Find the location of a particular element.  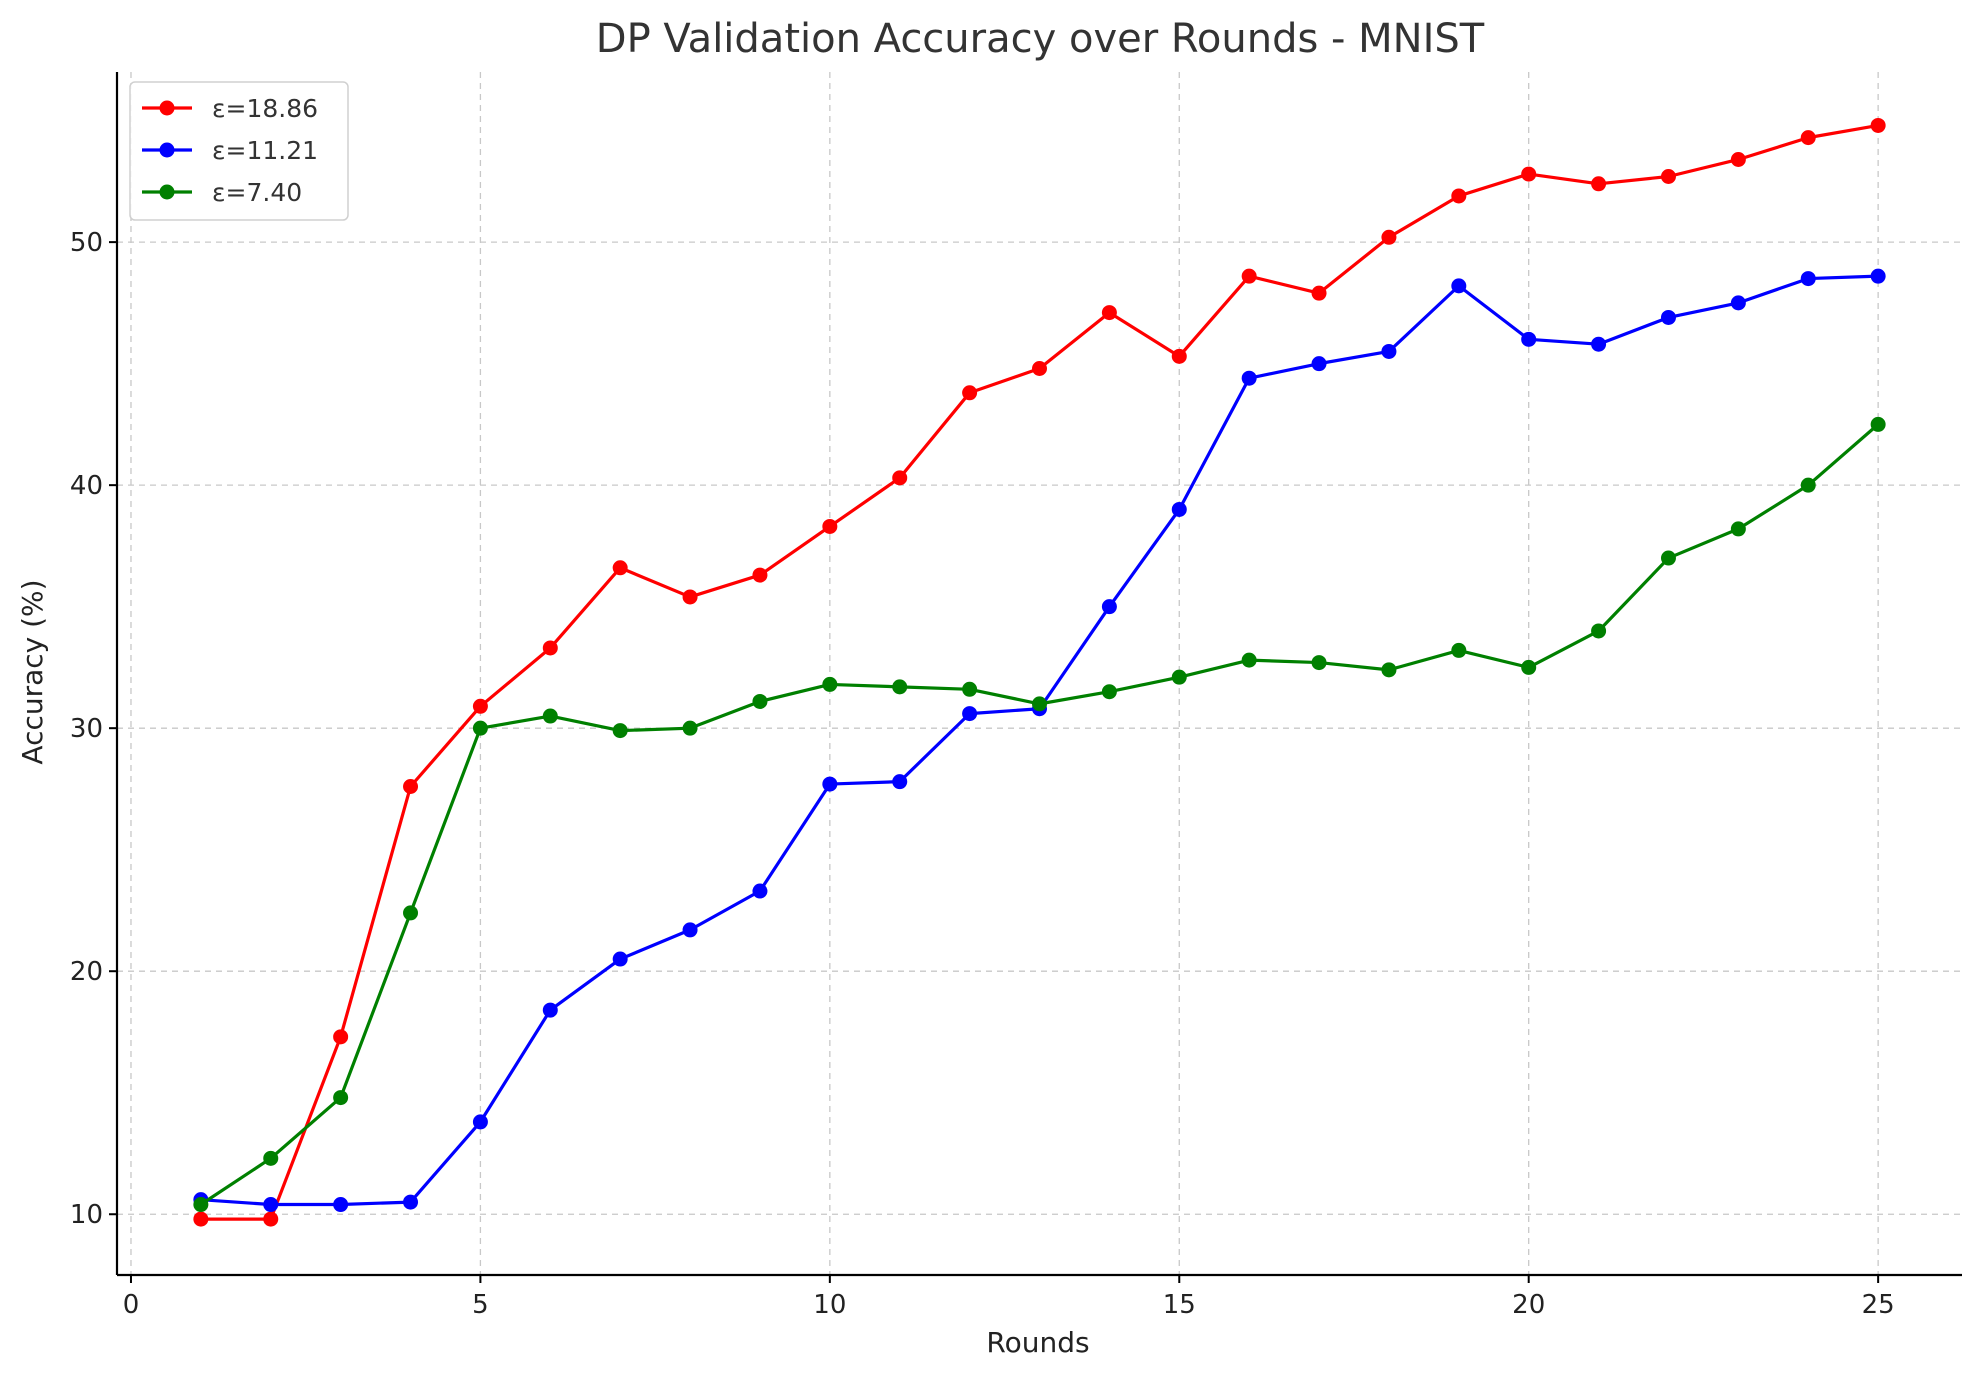

x-tick-label: 5 is located at coordinates (480, 1305).